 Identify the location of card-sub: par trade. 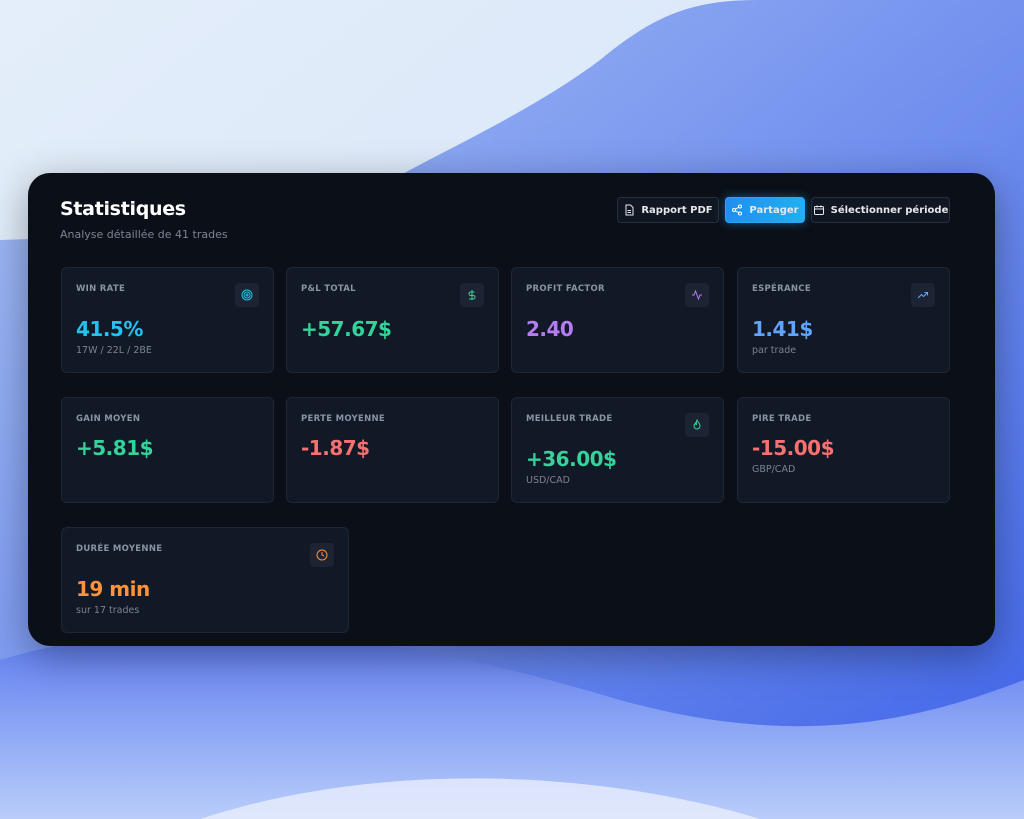
(774, 350).